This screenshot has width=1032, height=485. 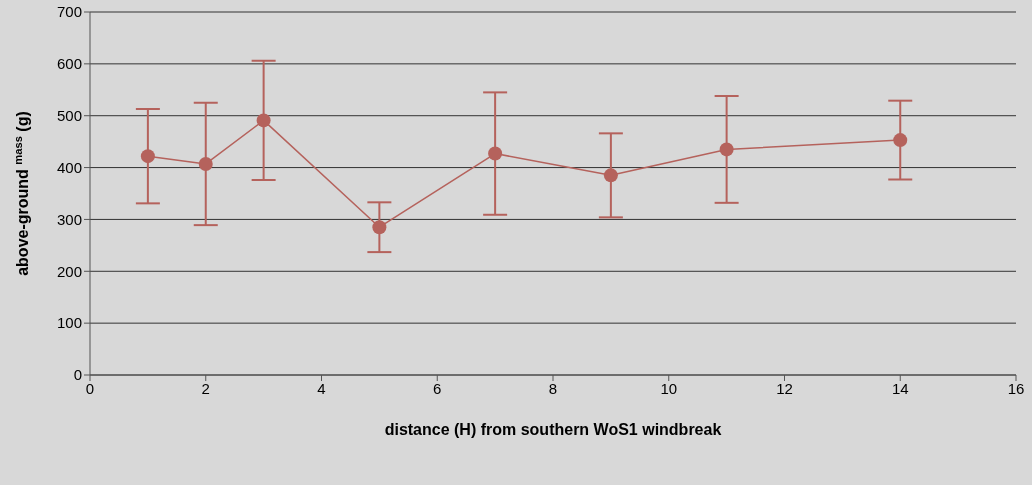 What do you see at coordinates (669, 388) in the screenshot?
I see `x-tick-label: 10` at bounding box center [669, 388].